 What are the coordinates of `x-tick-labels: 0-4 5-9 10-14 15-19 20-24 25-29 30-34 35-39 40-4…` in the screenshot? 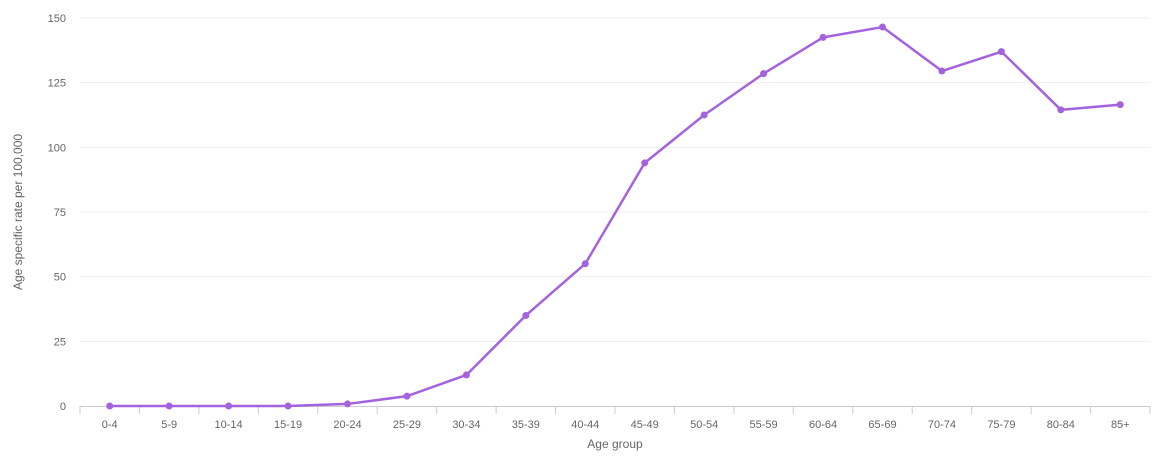 It's located at (616, 425).